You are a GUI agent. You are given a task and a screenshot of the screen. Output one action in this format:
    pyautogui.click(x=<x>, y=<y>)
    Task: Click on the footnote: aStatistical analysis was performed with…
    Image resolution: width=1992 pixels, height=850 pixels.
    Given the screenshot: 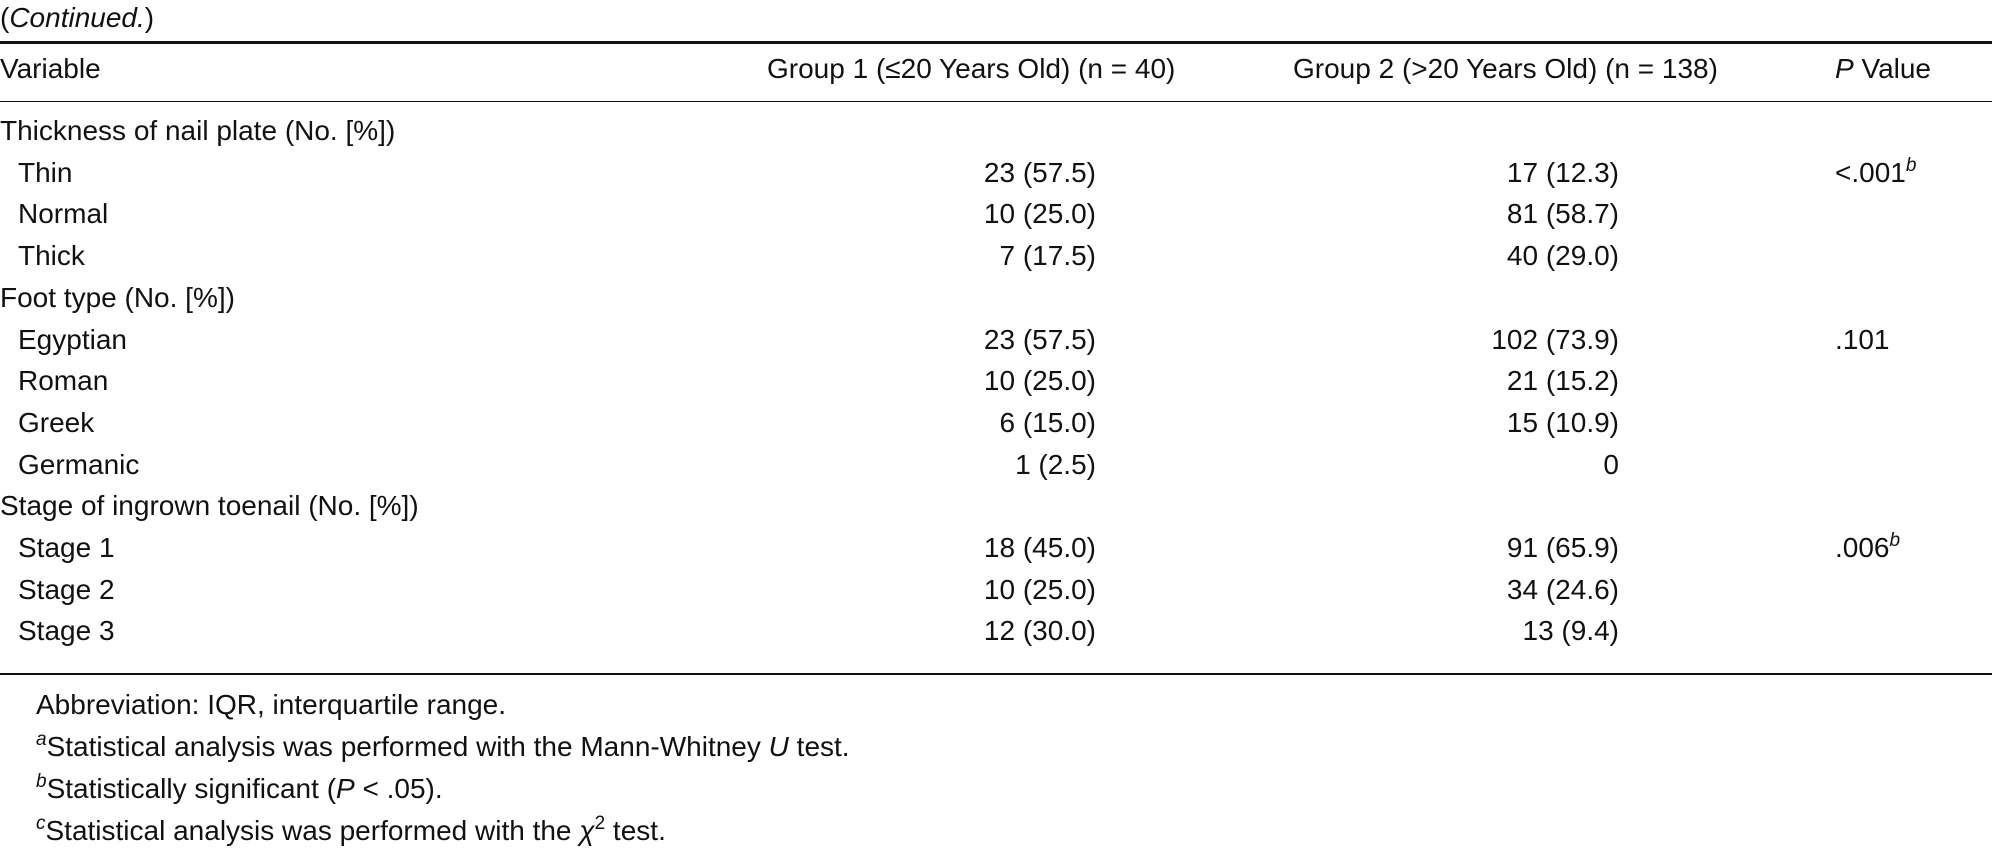 What is the action you would take?
    pyautogui.click(x=443, y=747)
    